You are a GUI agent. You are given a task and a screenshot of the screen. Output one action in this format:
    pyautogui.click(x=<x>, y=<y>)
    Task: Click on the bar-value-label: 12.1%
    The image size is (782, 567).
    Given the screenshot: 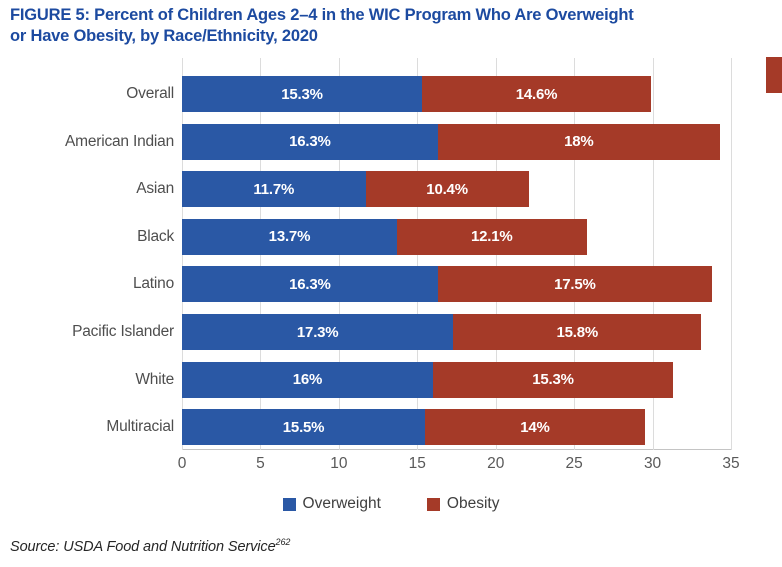 What is the action you would take?
    pyautogui.click(x=492, y=237)
    